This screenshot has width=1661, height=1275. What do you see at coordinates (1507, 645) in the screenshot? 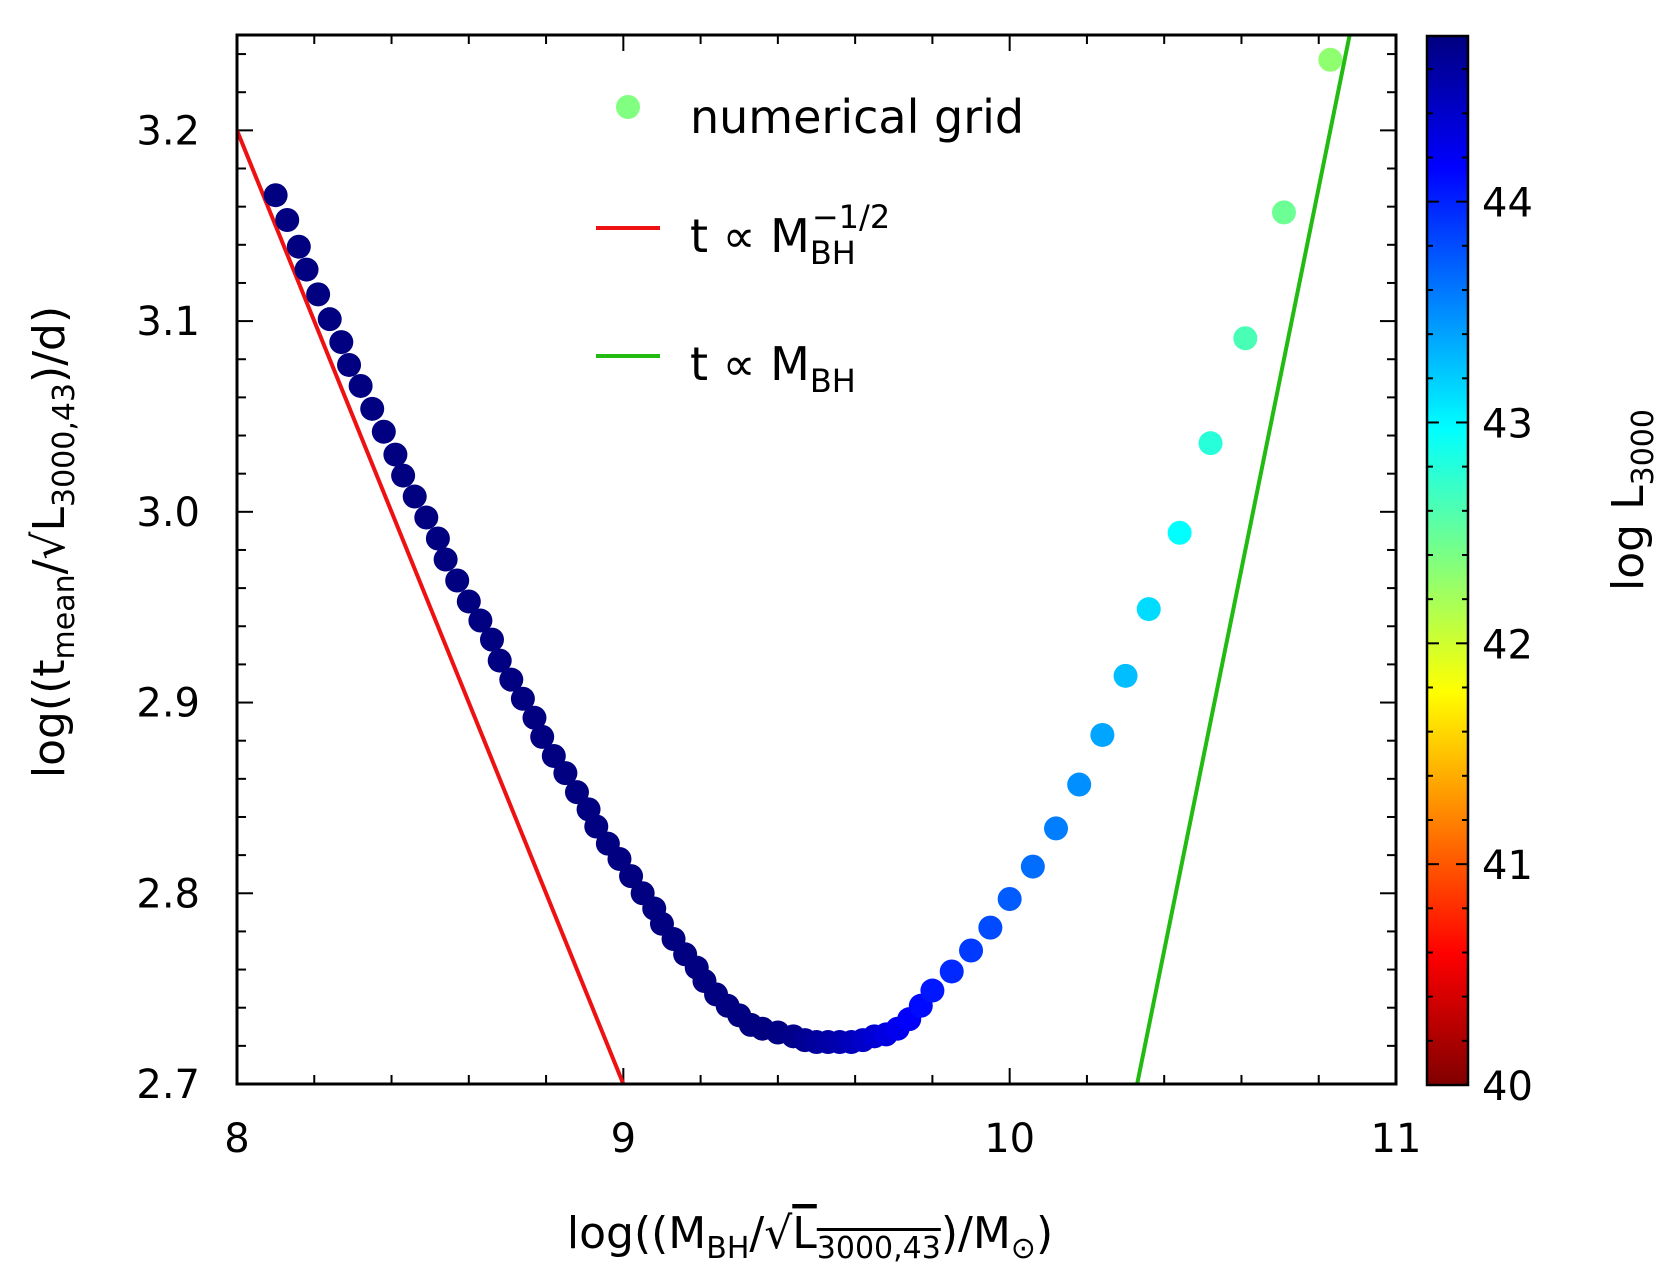
I see `colorbar-tick-label: 42` at bounding box center [1507, 645].